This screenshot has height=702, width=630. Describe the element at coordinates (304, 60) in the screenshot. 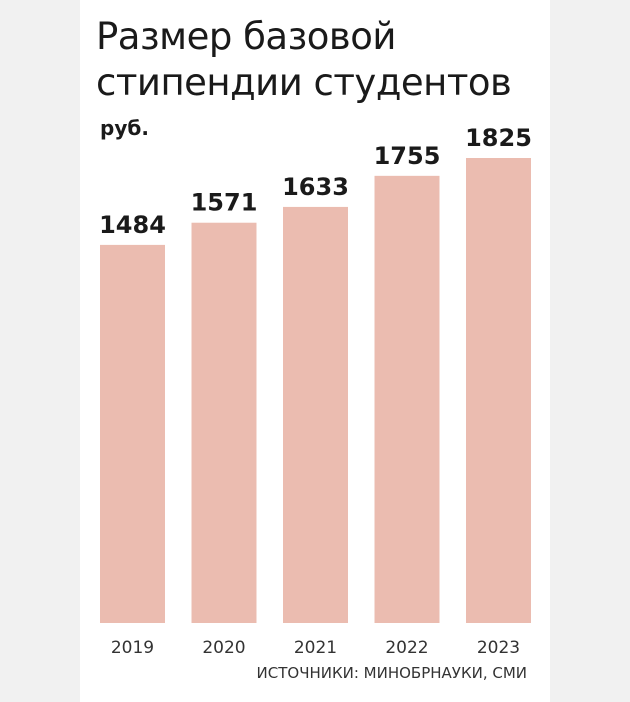

I see `chart-title: Размер базовой стипендии студентов` at that location.